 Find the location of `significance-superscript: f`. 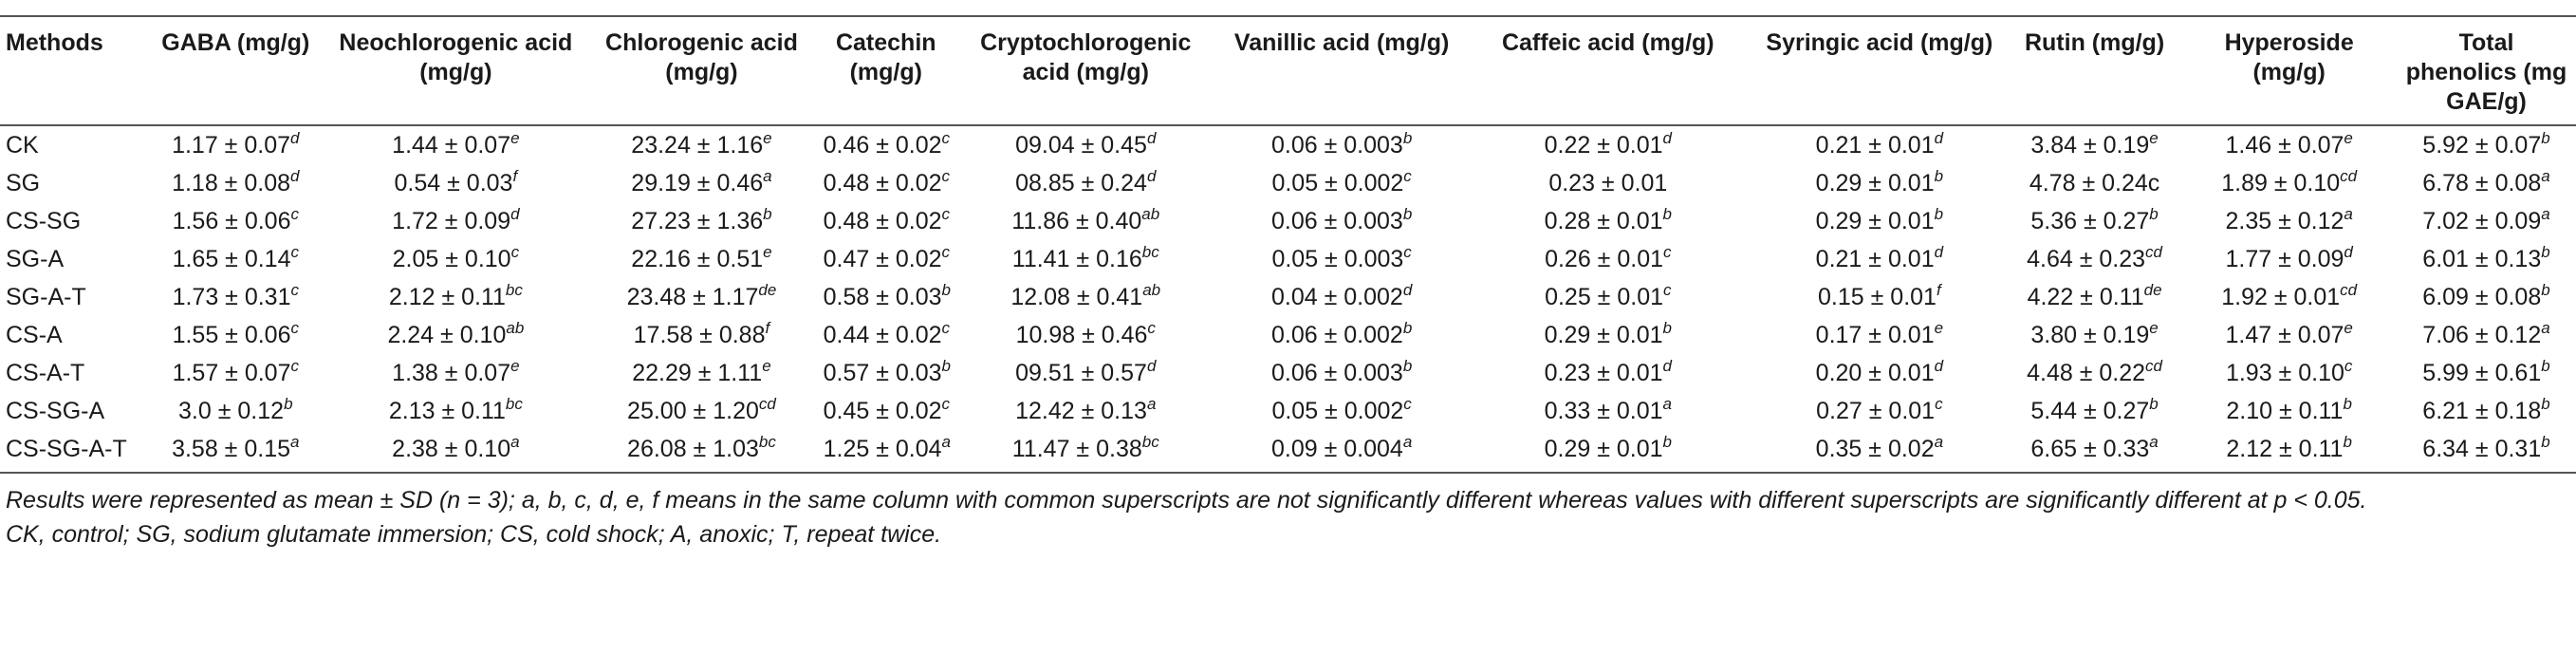

significance-superscript: f is located at coordinates (1938, 289).